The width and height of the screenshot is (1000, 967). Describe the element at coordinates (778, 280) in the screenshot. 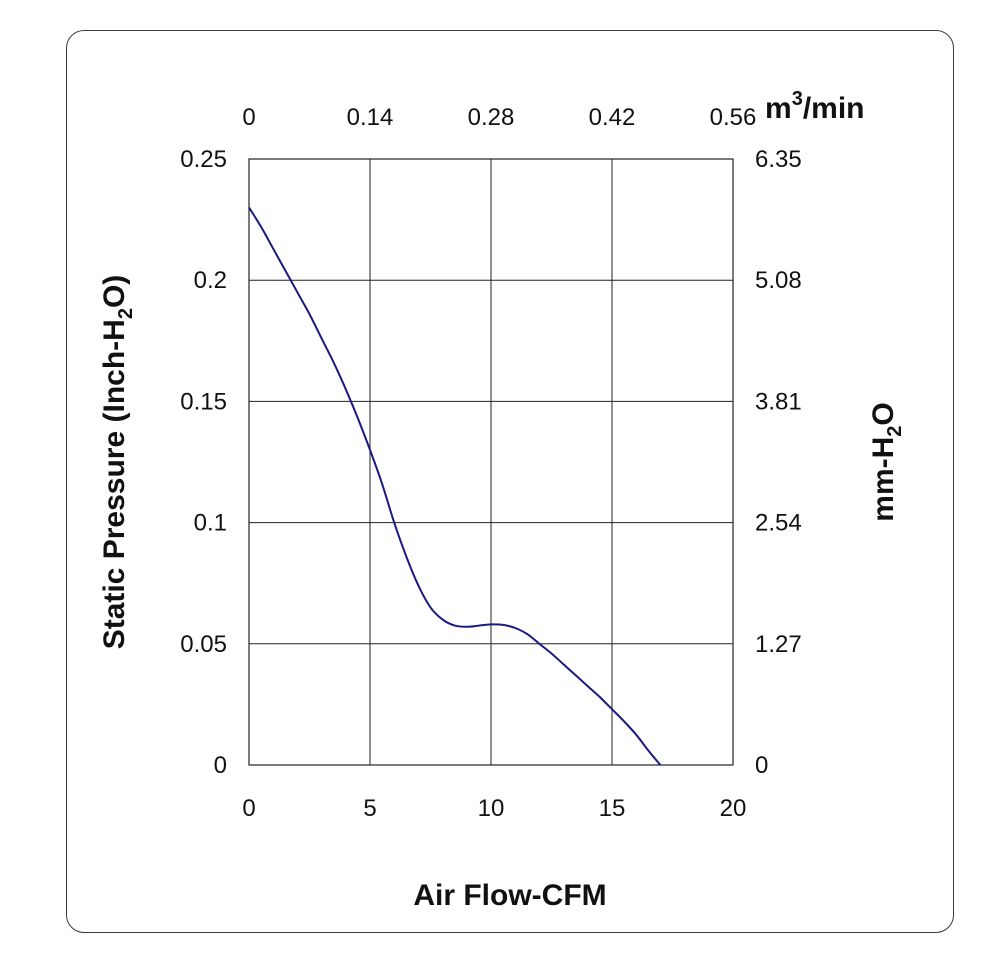

I see `y2-tick-label: 5.08` at that location.